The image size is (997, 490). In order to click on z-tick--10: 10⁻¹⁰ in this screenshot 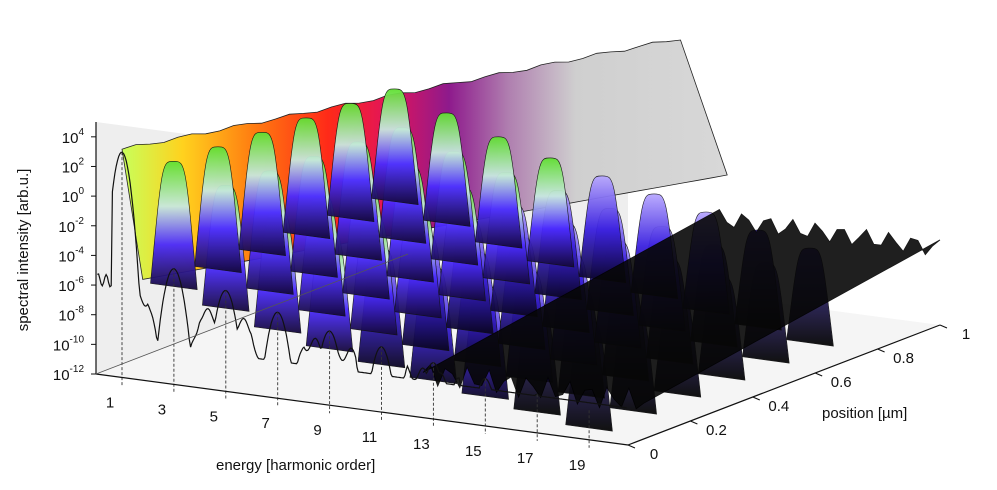, I will do `click(69, 344)`.